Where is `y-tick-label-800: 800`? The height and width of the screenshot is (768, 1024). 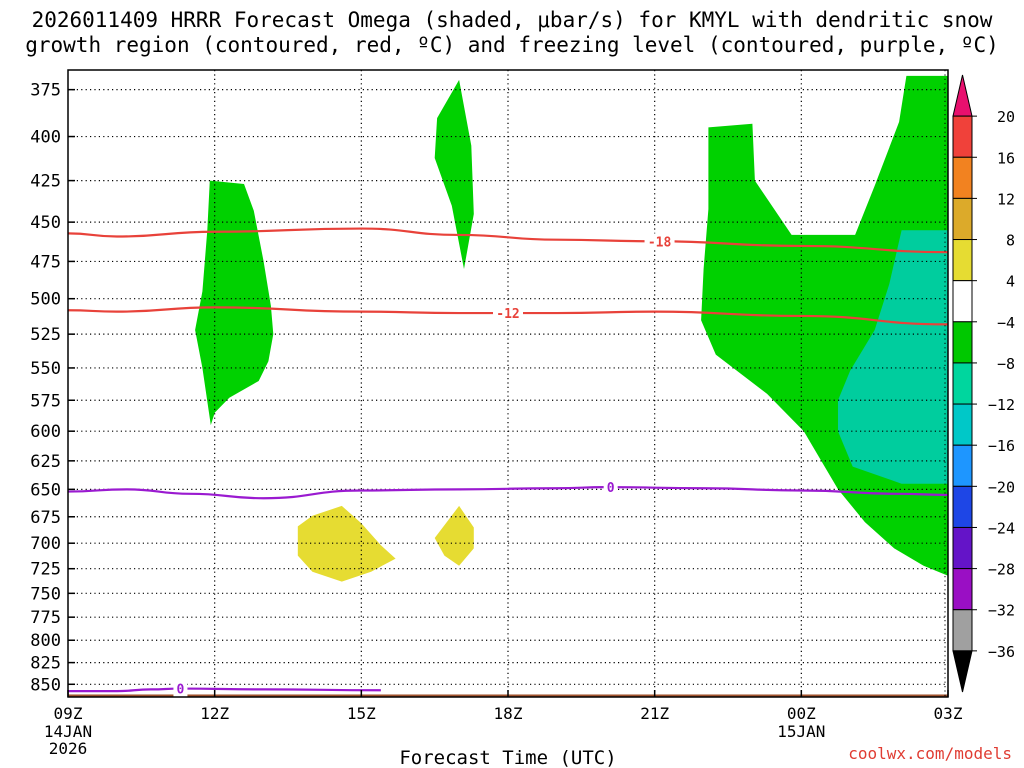 y-tick-label-800: 800 is located at coordinates (45, 641).